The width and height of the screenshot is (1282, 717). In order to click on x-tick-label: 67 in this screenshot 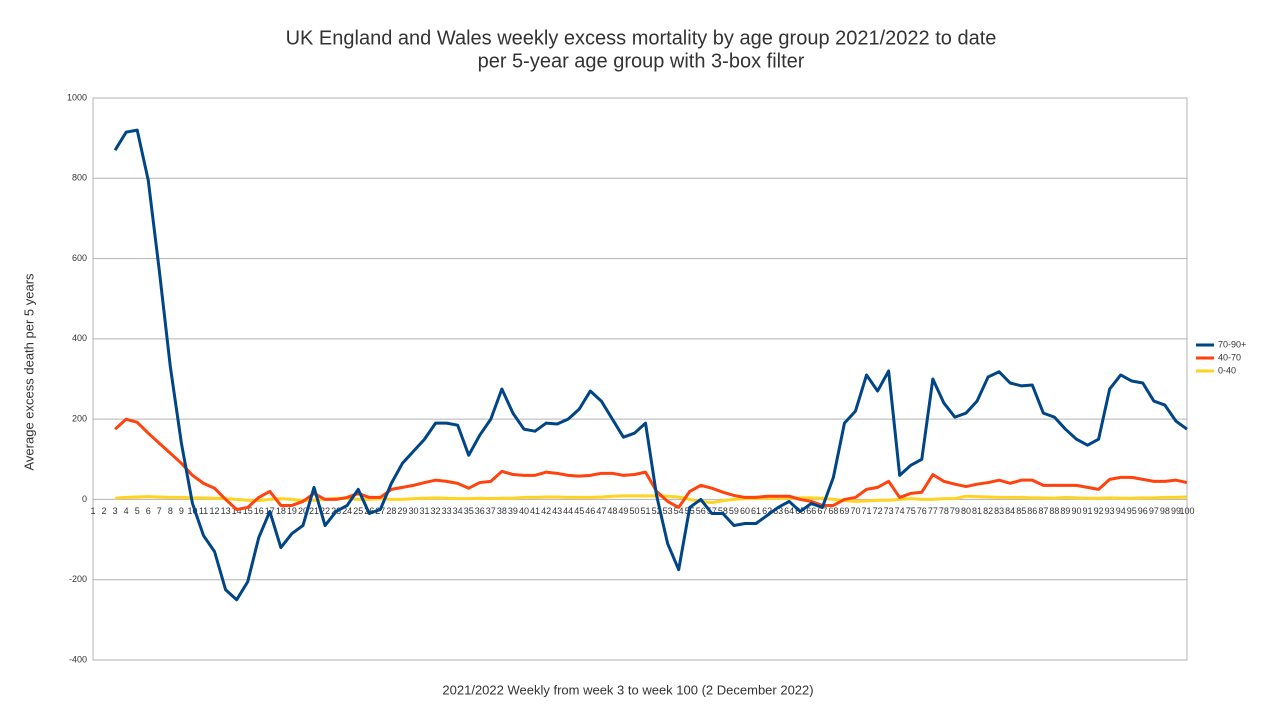, I will do `click(822, 511)`.